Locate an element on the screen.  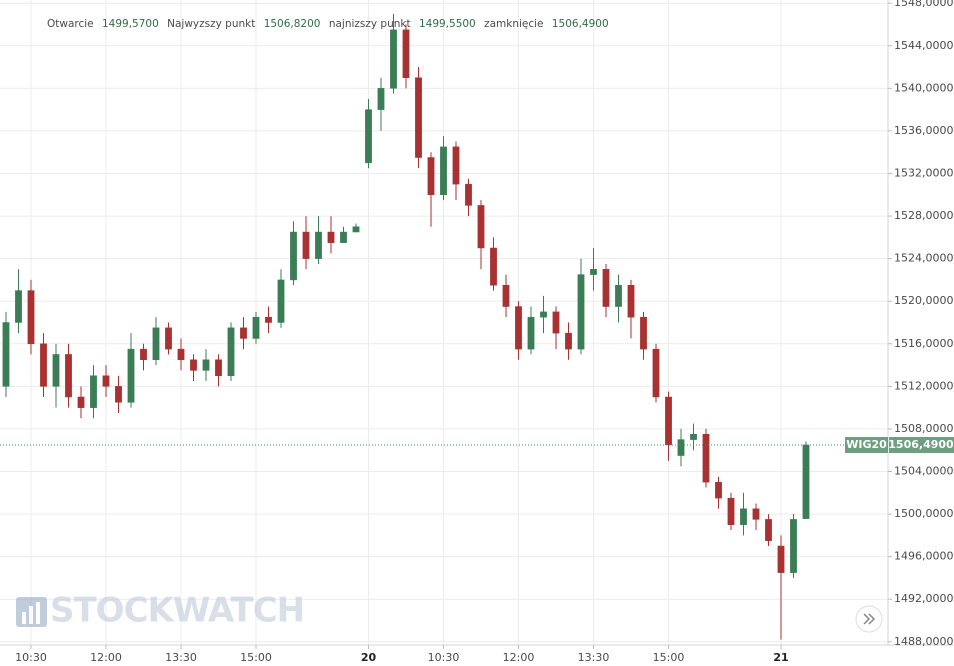
y-tick-label: 1492,0000 is located at coordinates (924, 598).